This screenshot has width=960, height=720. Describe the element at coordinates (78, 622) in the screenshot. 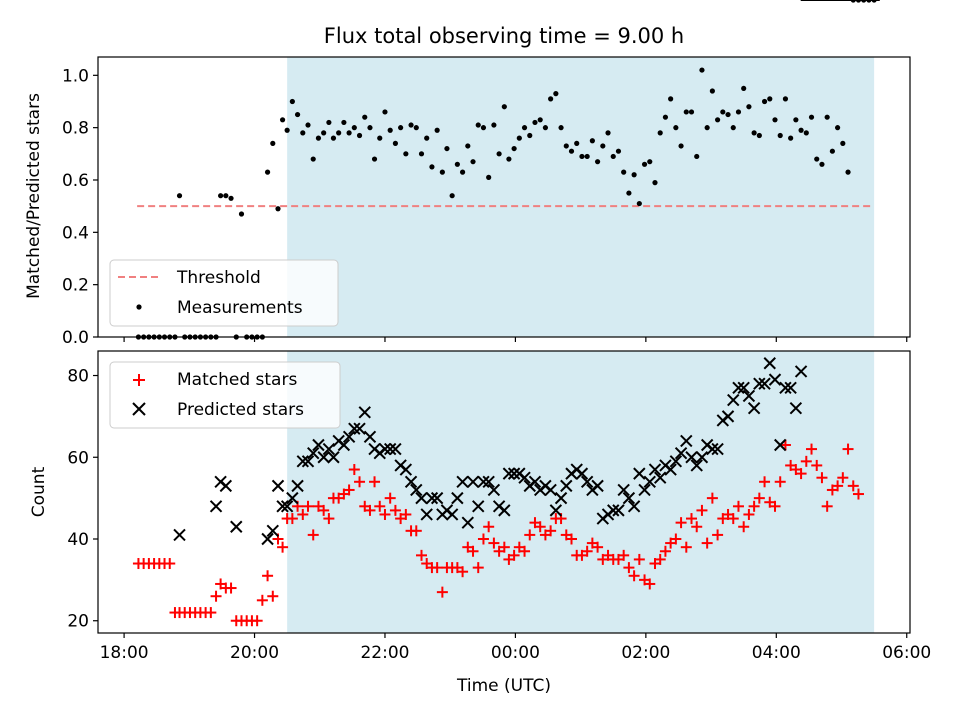

I see `bottom-y-tick-label: 20` at that location.